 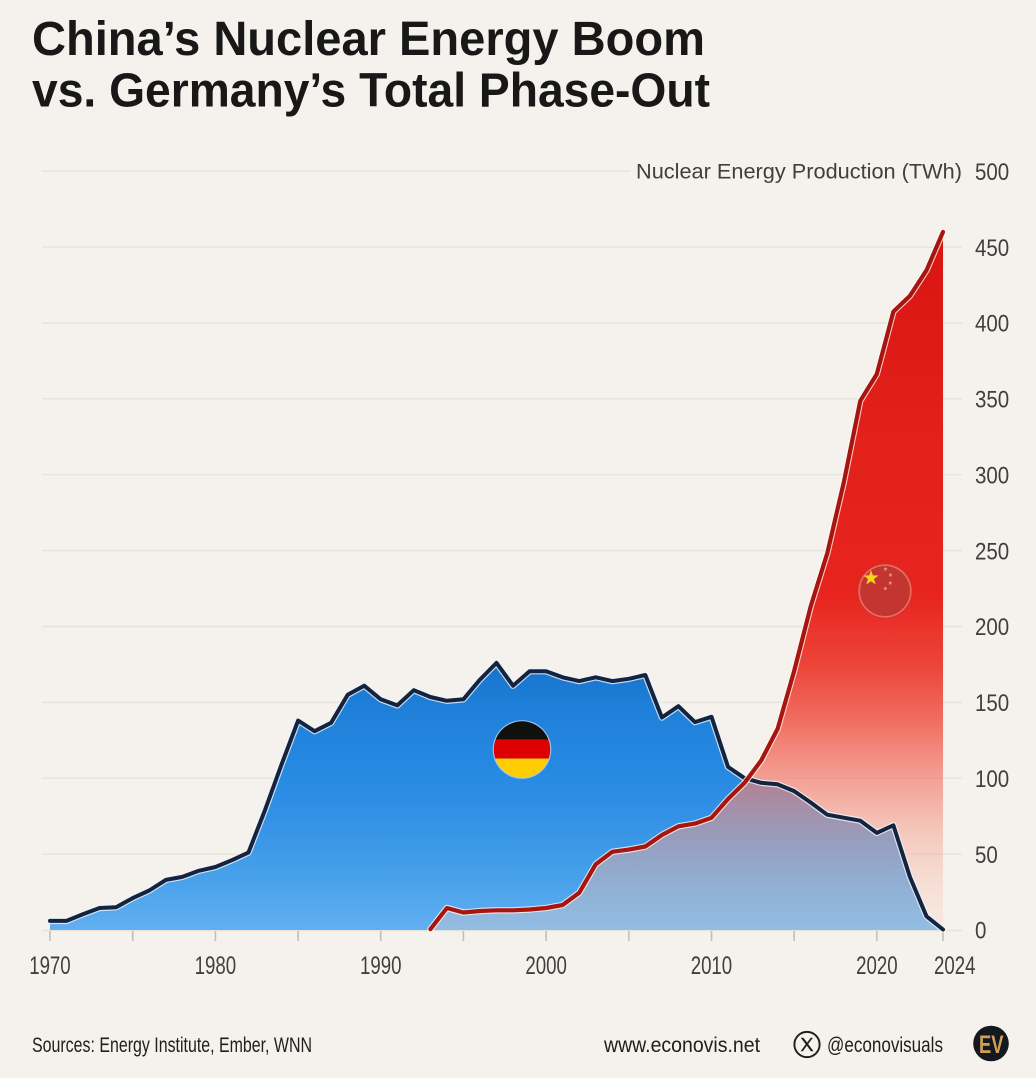 What do you see at coordinates (877, 966) in the screenshot?
I see `svg-text: 2020` at bounding box center [877, 966].